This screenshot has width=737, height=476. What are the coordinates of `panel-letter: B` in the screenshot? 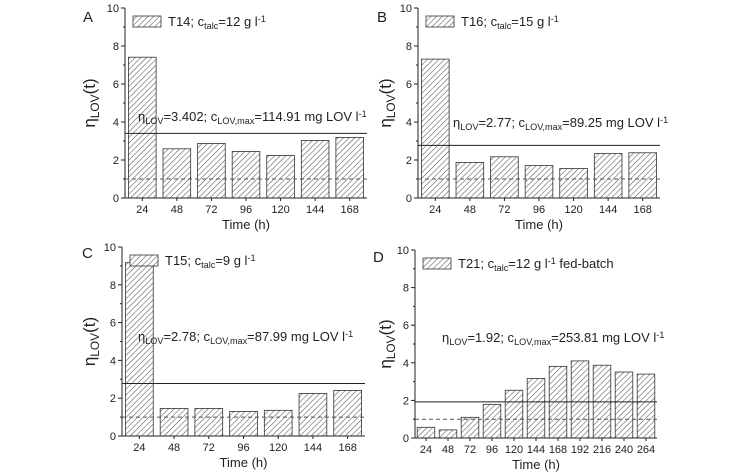 It's located at (382, 17).